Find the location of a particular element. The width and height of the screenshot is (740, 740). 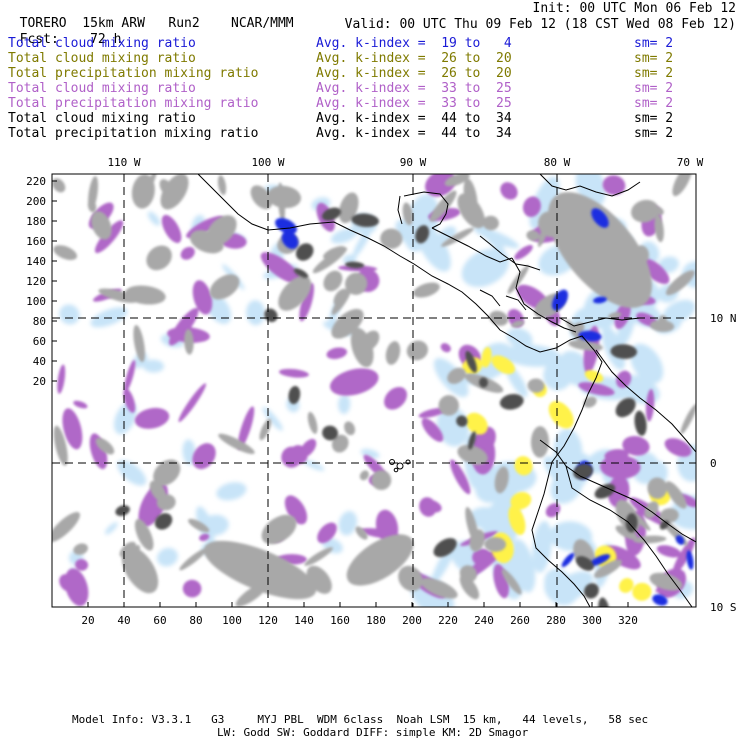

galapagos-islands is located at coordinates (400, 466).